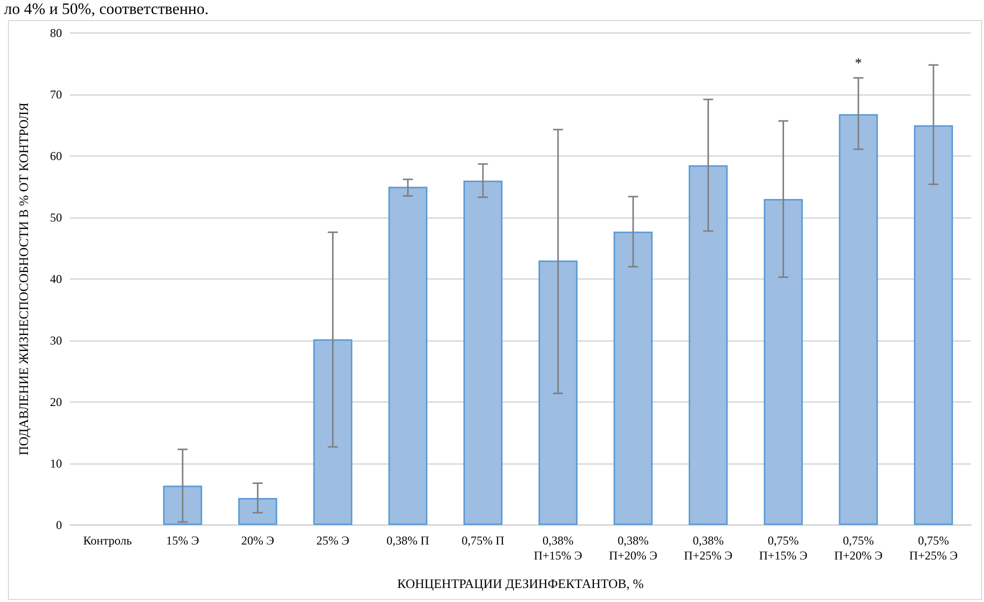 The image size is (984, 602). What do you see at coordinates (56, 341) in the screenshot?
I see `y-tick-label: 30` at bounding box center [56, 341].